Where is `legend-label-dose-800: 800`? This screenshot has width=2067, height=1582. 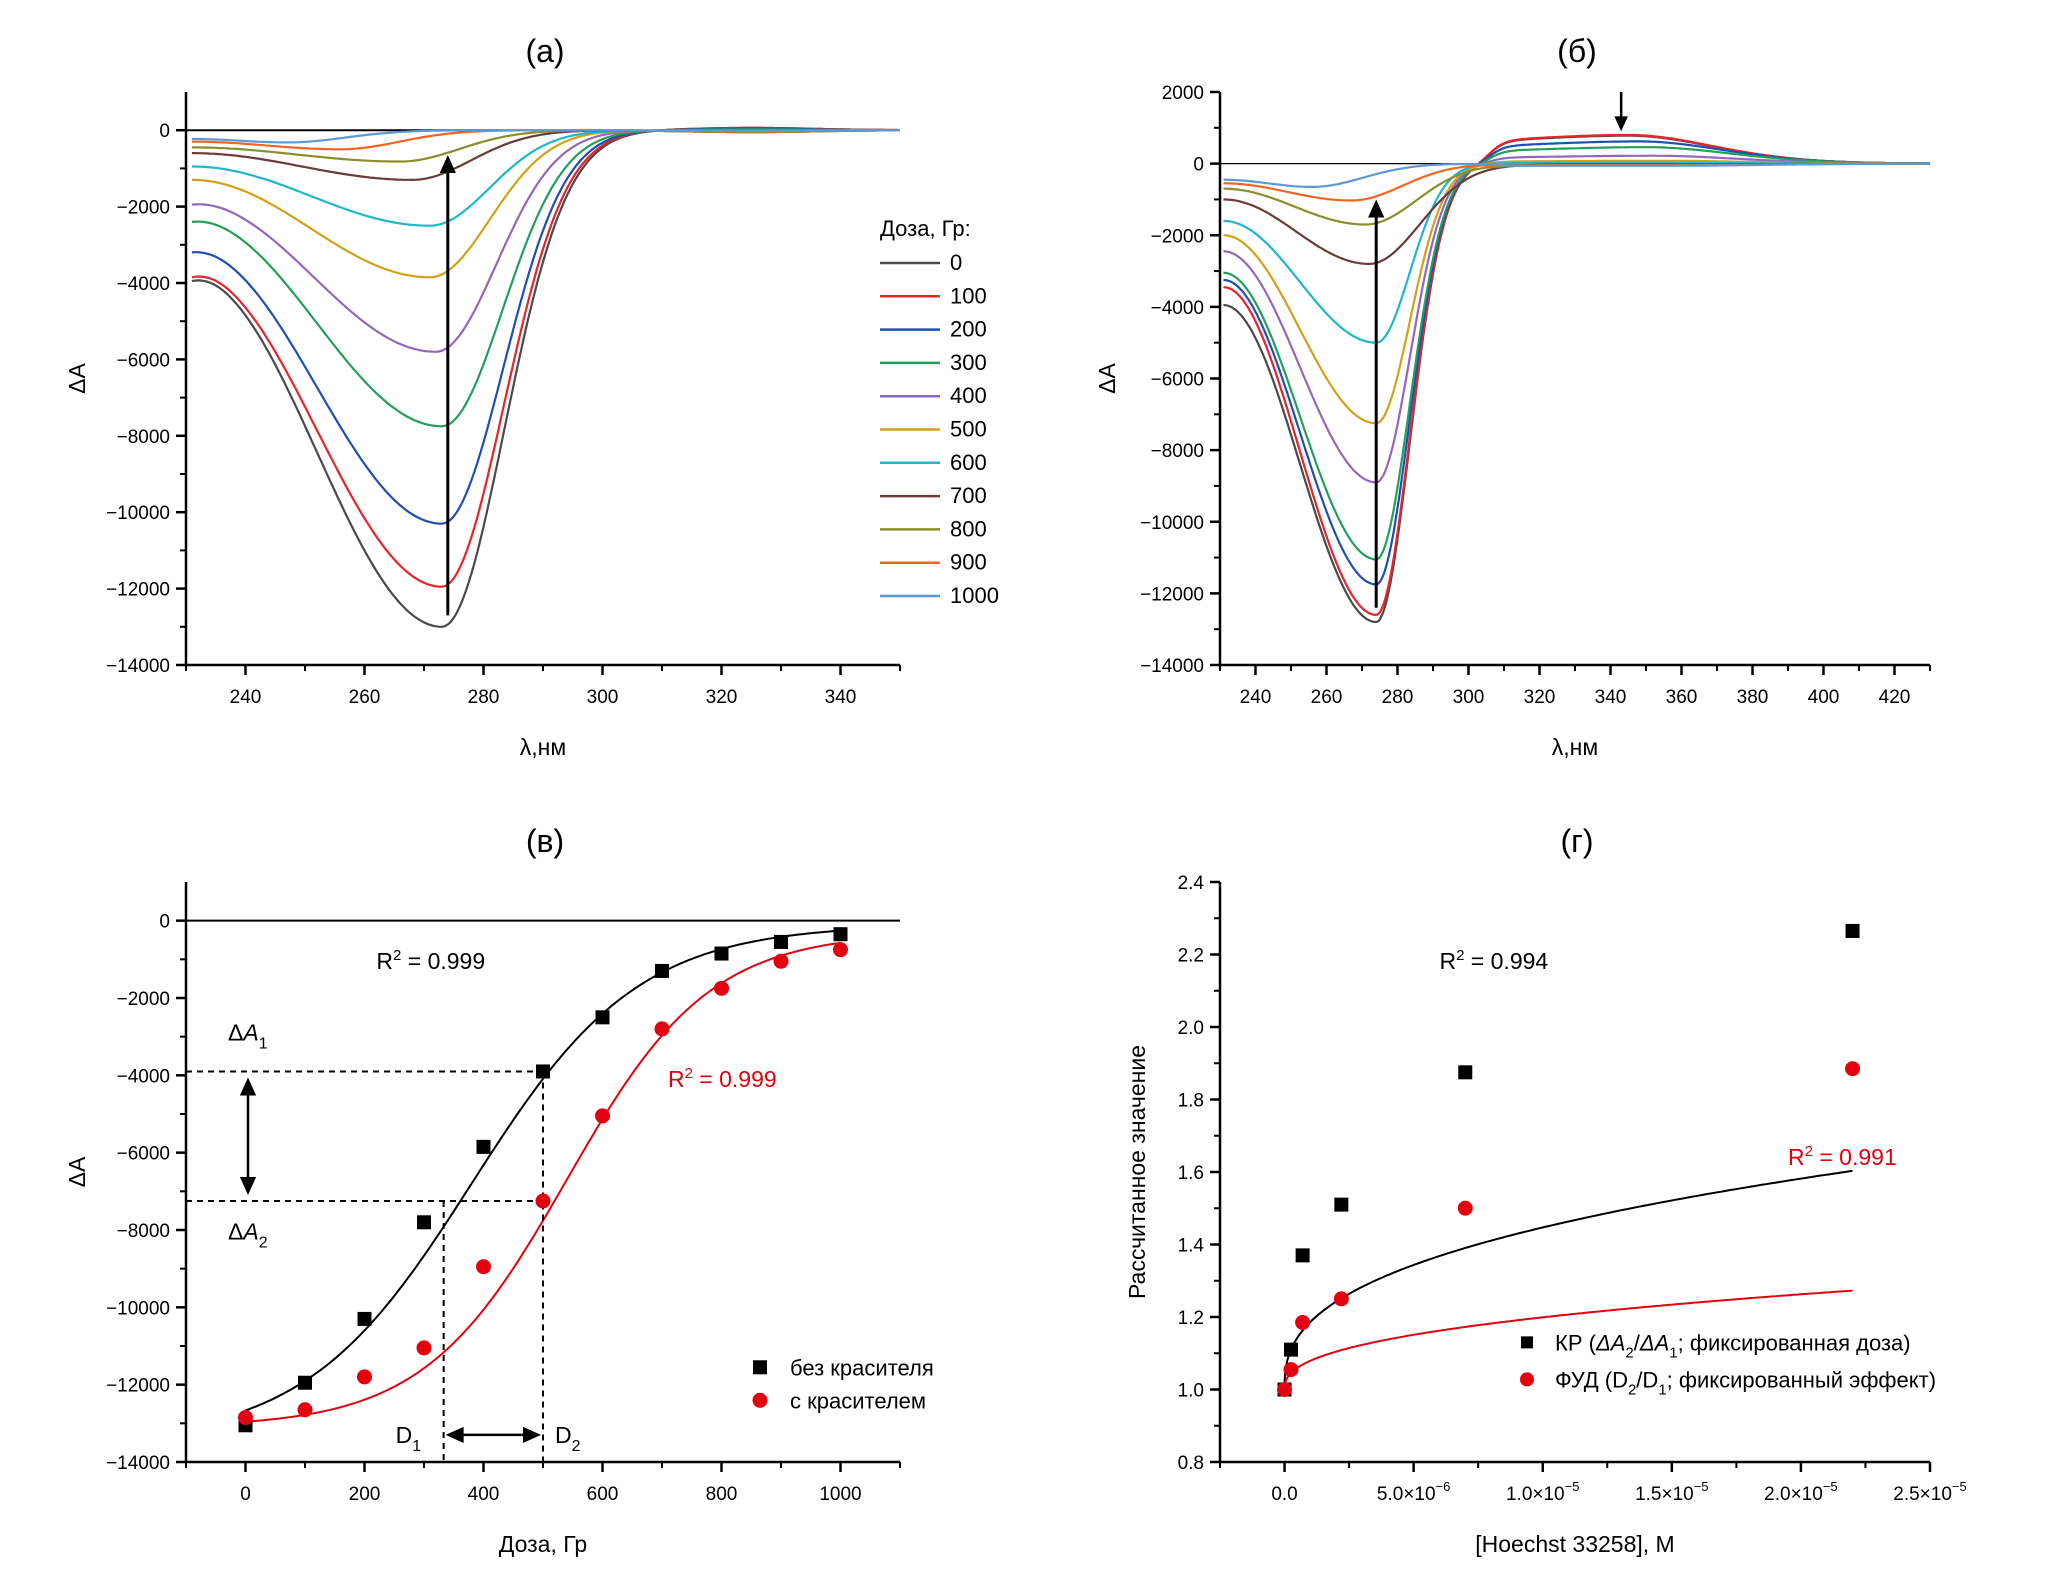
legend-label-dose-800: 800 is located at coordinates (968, 528).